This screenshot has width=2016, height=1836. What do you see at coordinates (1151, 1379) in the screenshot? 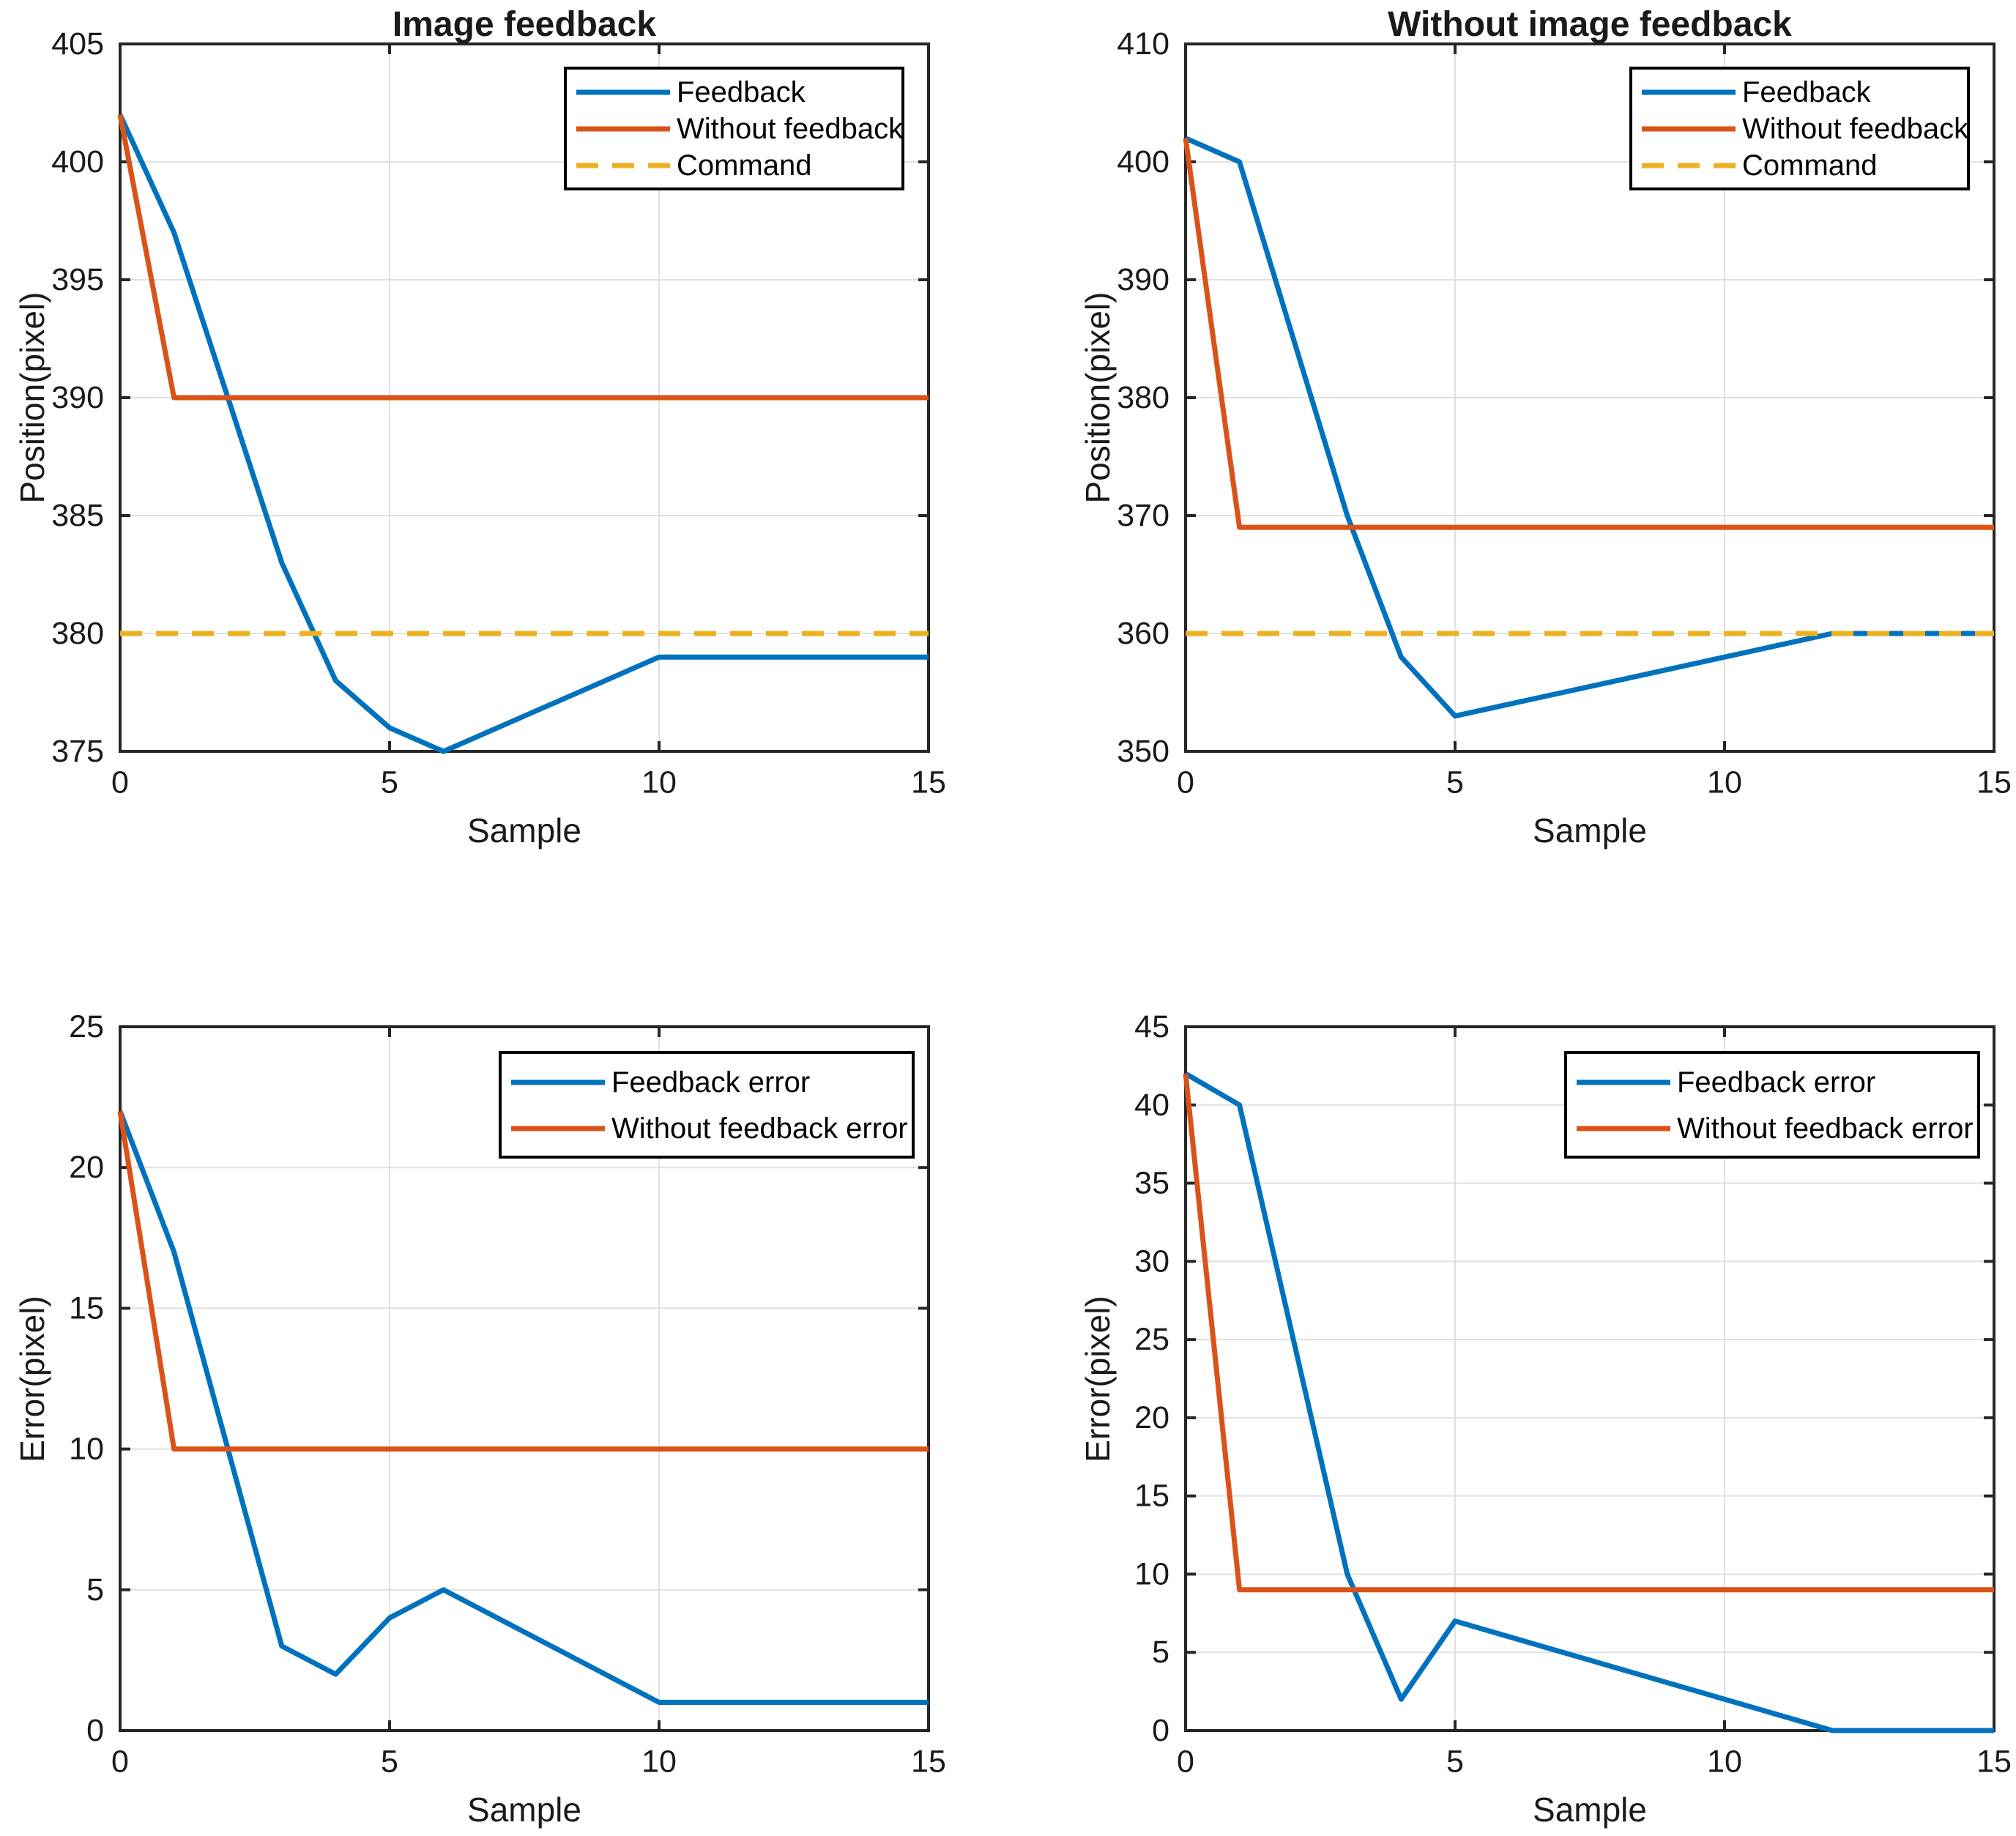
I see `y-tick-labels: 0 5 10 15 20 25 30 35 40 45` at bounding box center [1151, 1379].